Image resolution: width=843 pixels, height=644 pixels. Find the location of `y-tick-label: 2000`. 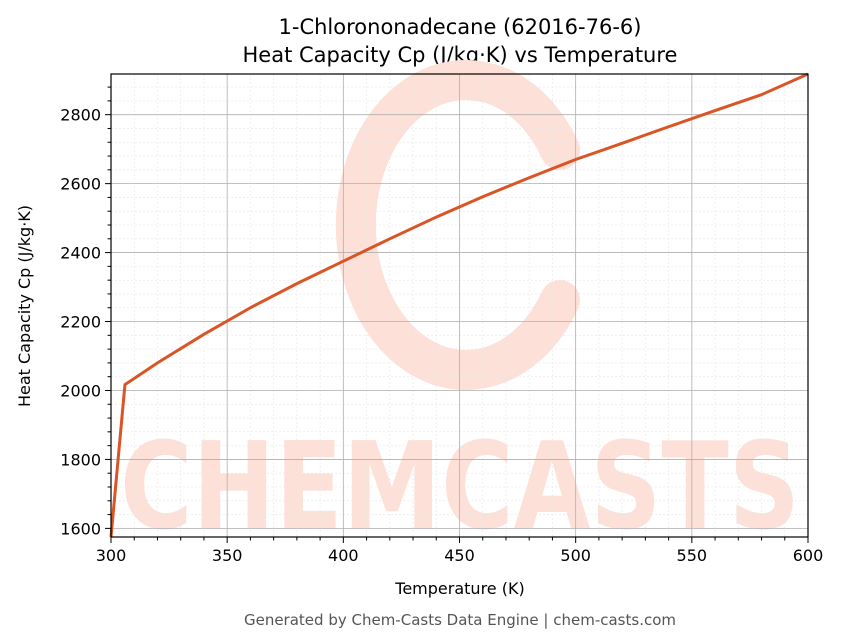

y-tick-label: 2000 is located at coordinates (80, 390).